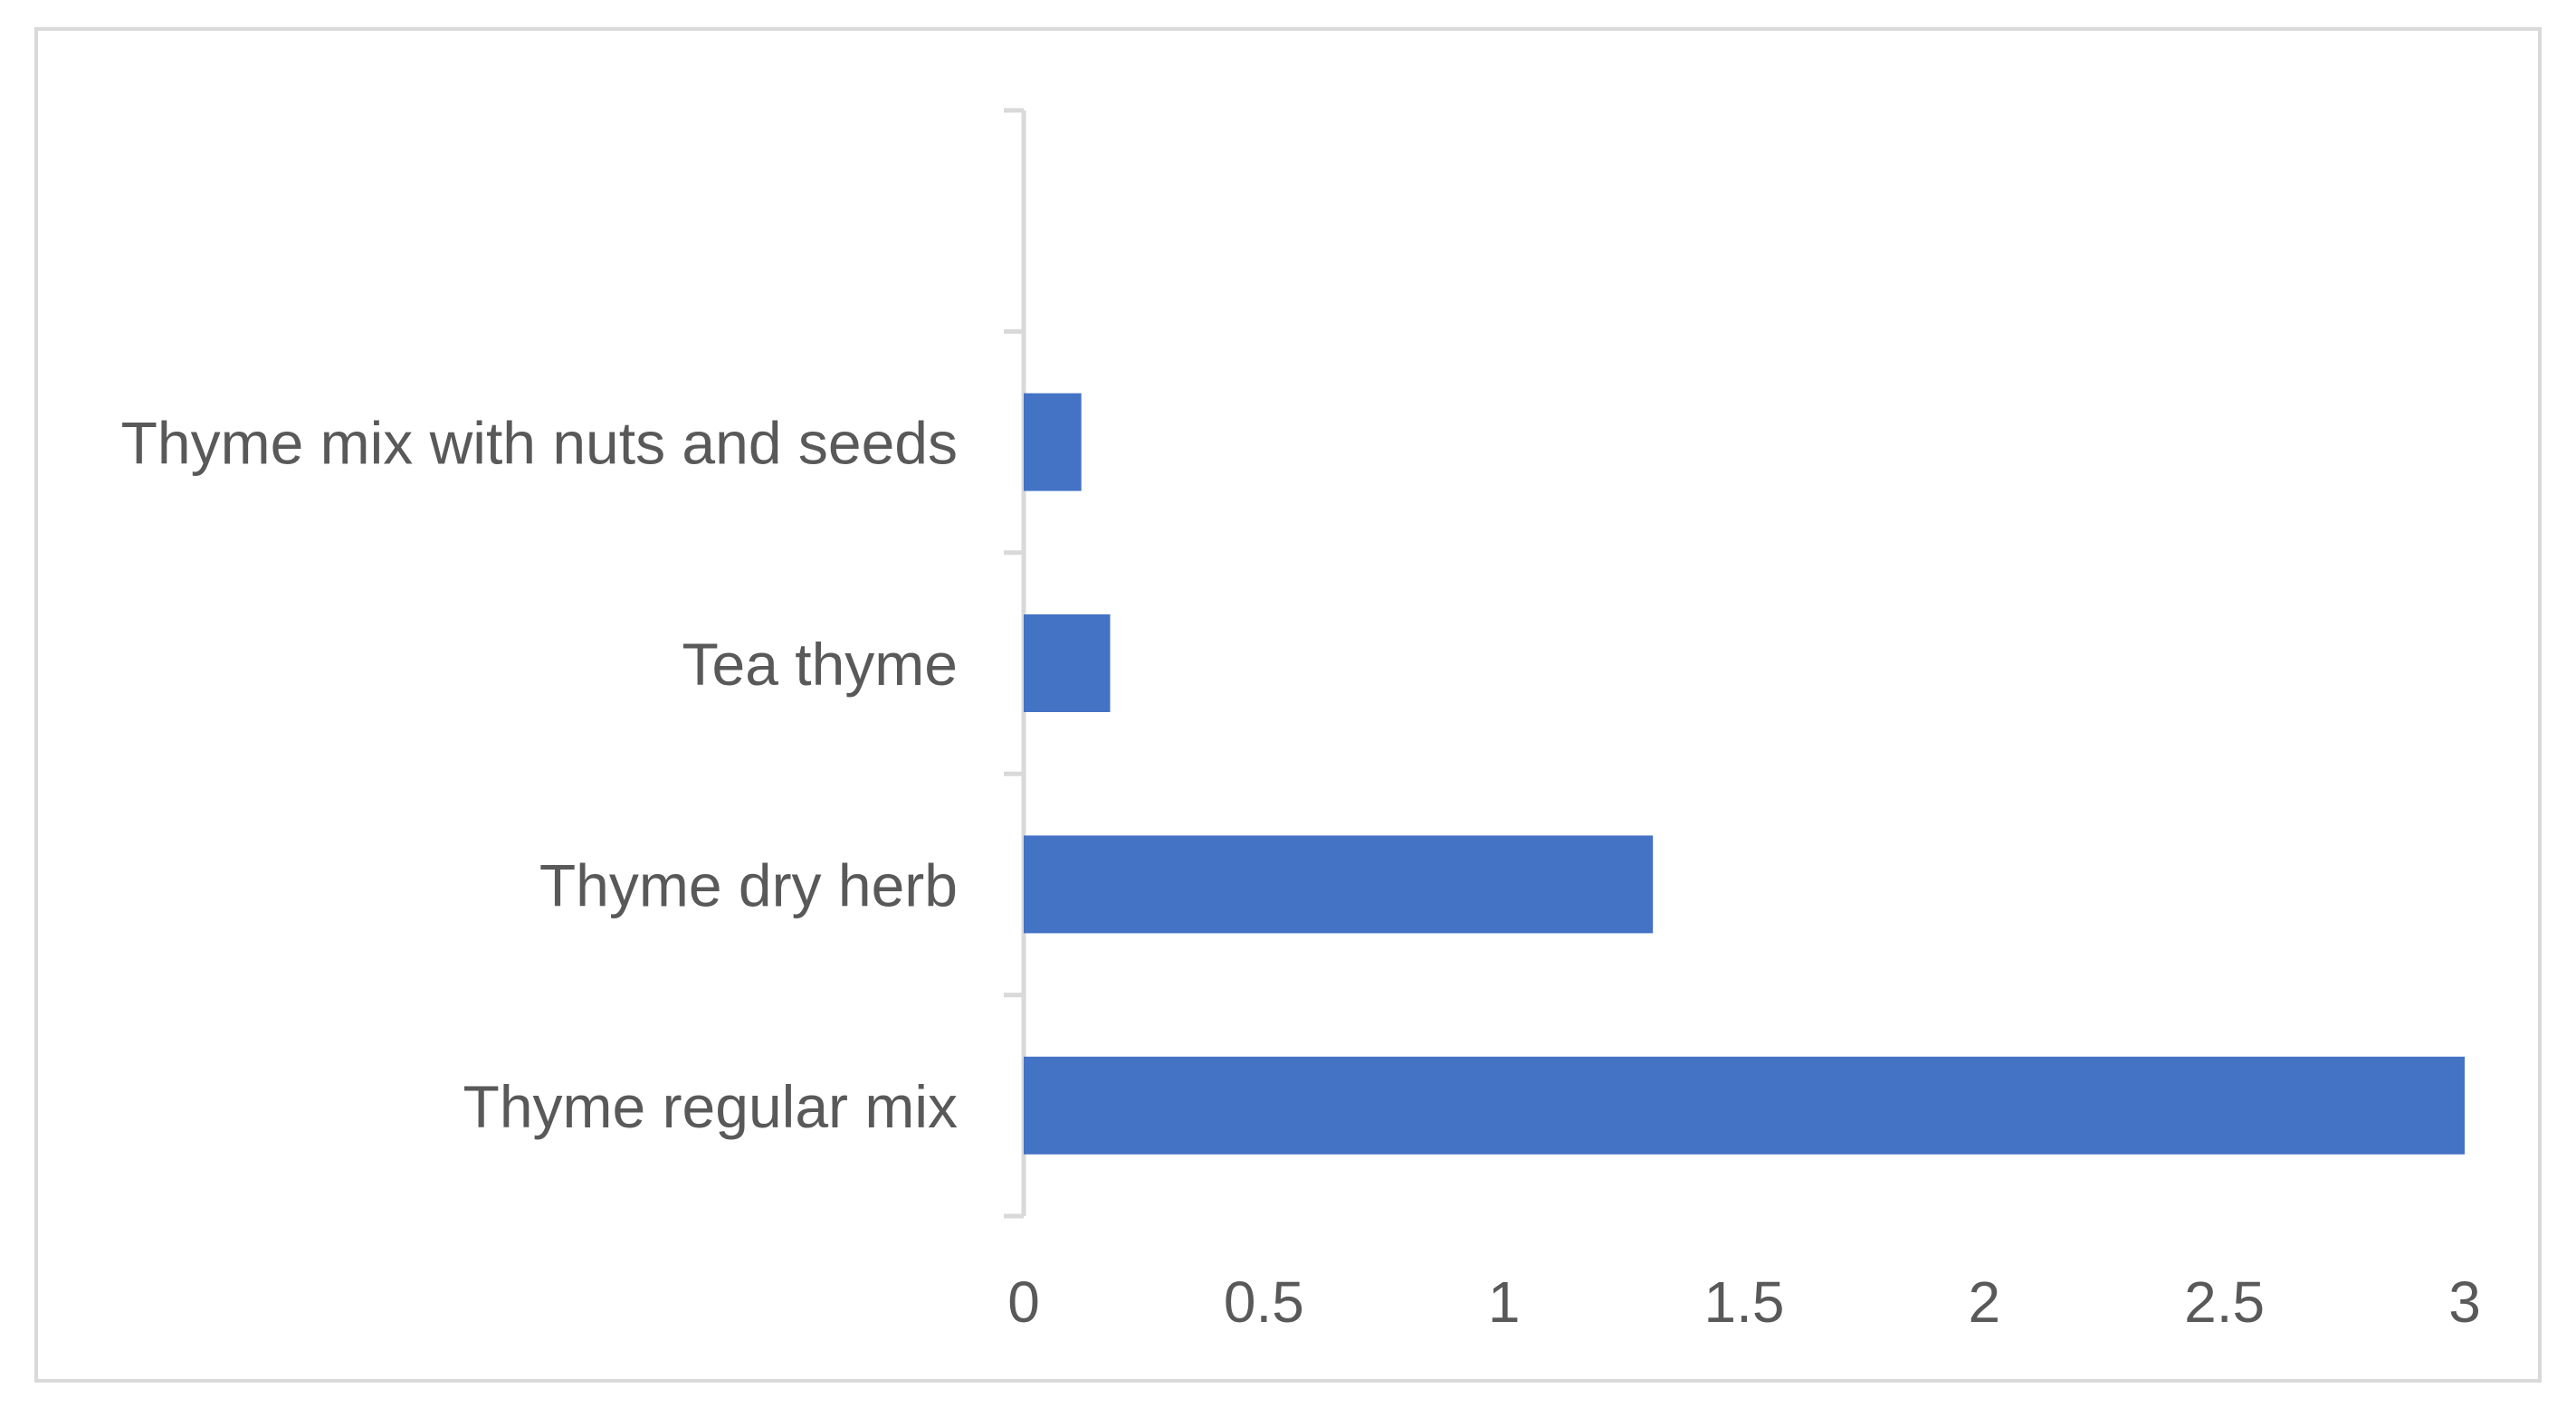 This screenshot has height=1407, width=2576. What do you see at coordinates (1264, 1302) in the screenshot?
I see `x-tick-label: 0.5` at bounding box center [1264, 1302].